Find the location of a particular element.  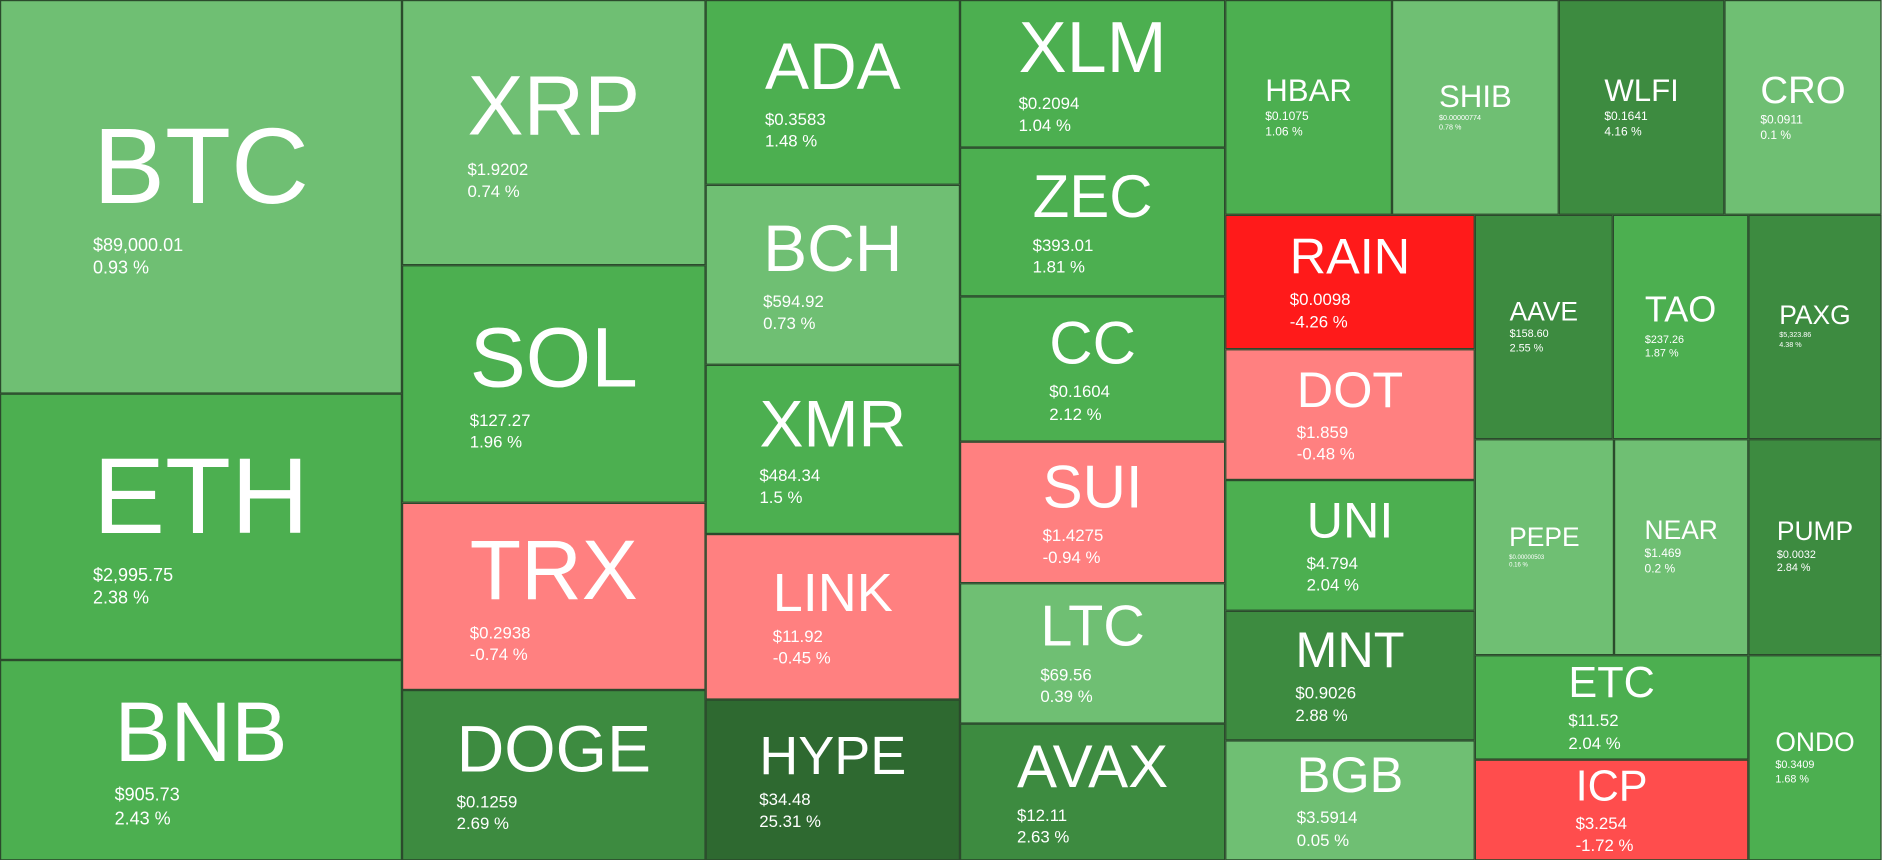

tile-pepe: PEPE $0.00000503 0.16 % is located at coordinates (1544, 547).